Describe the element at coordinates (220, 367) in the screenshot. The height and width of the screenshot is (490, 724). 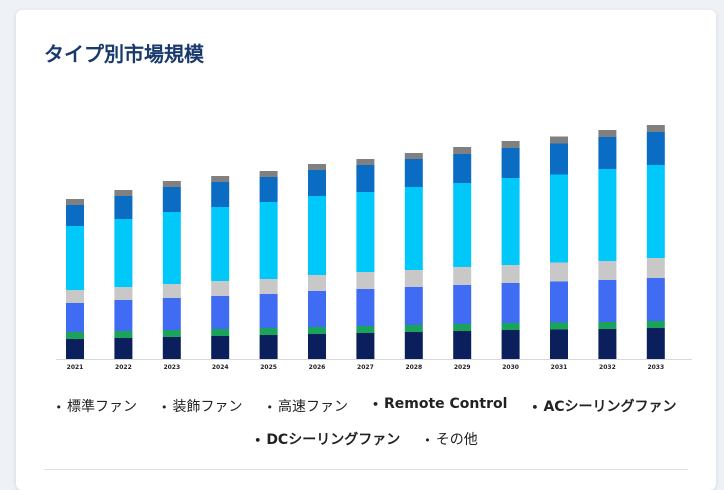
I see `x-tick-label: 2024` at that location.